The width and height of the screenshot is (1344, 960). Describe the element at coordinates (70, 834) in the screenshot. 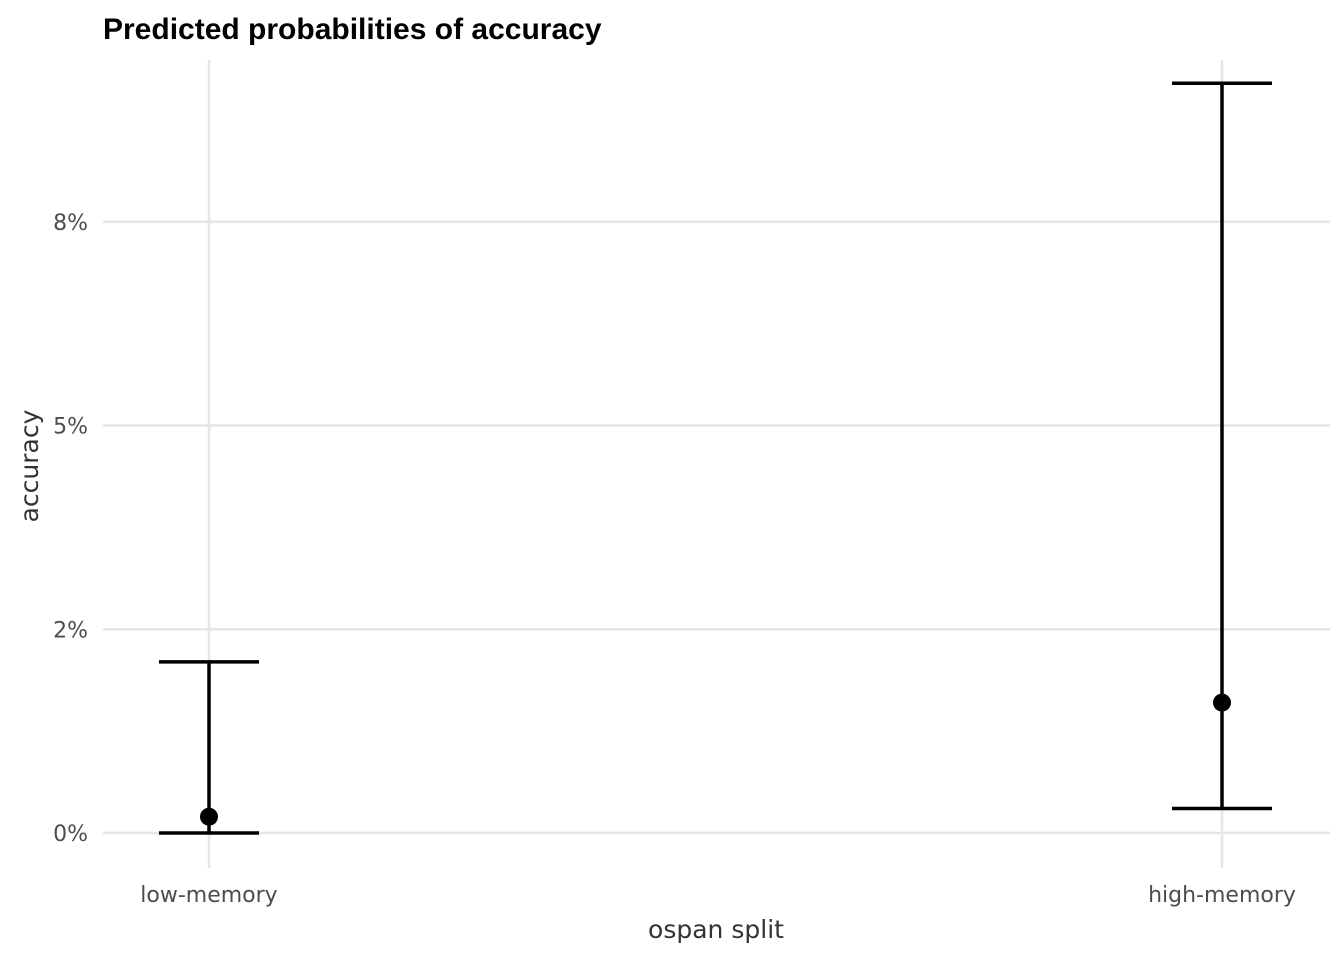

I see `y-tick-label: 0%` at that location.